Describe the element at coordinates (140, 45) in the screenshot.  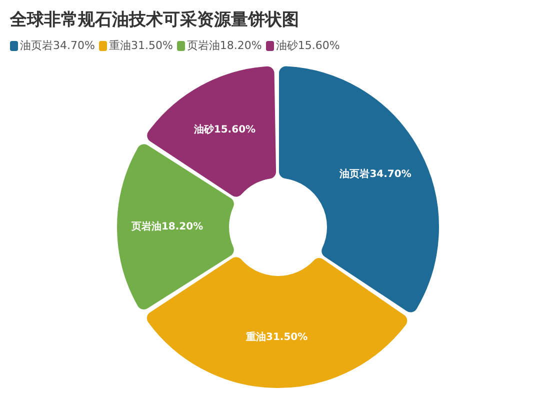
I see `legend-label: 重油31.50%` at that location.